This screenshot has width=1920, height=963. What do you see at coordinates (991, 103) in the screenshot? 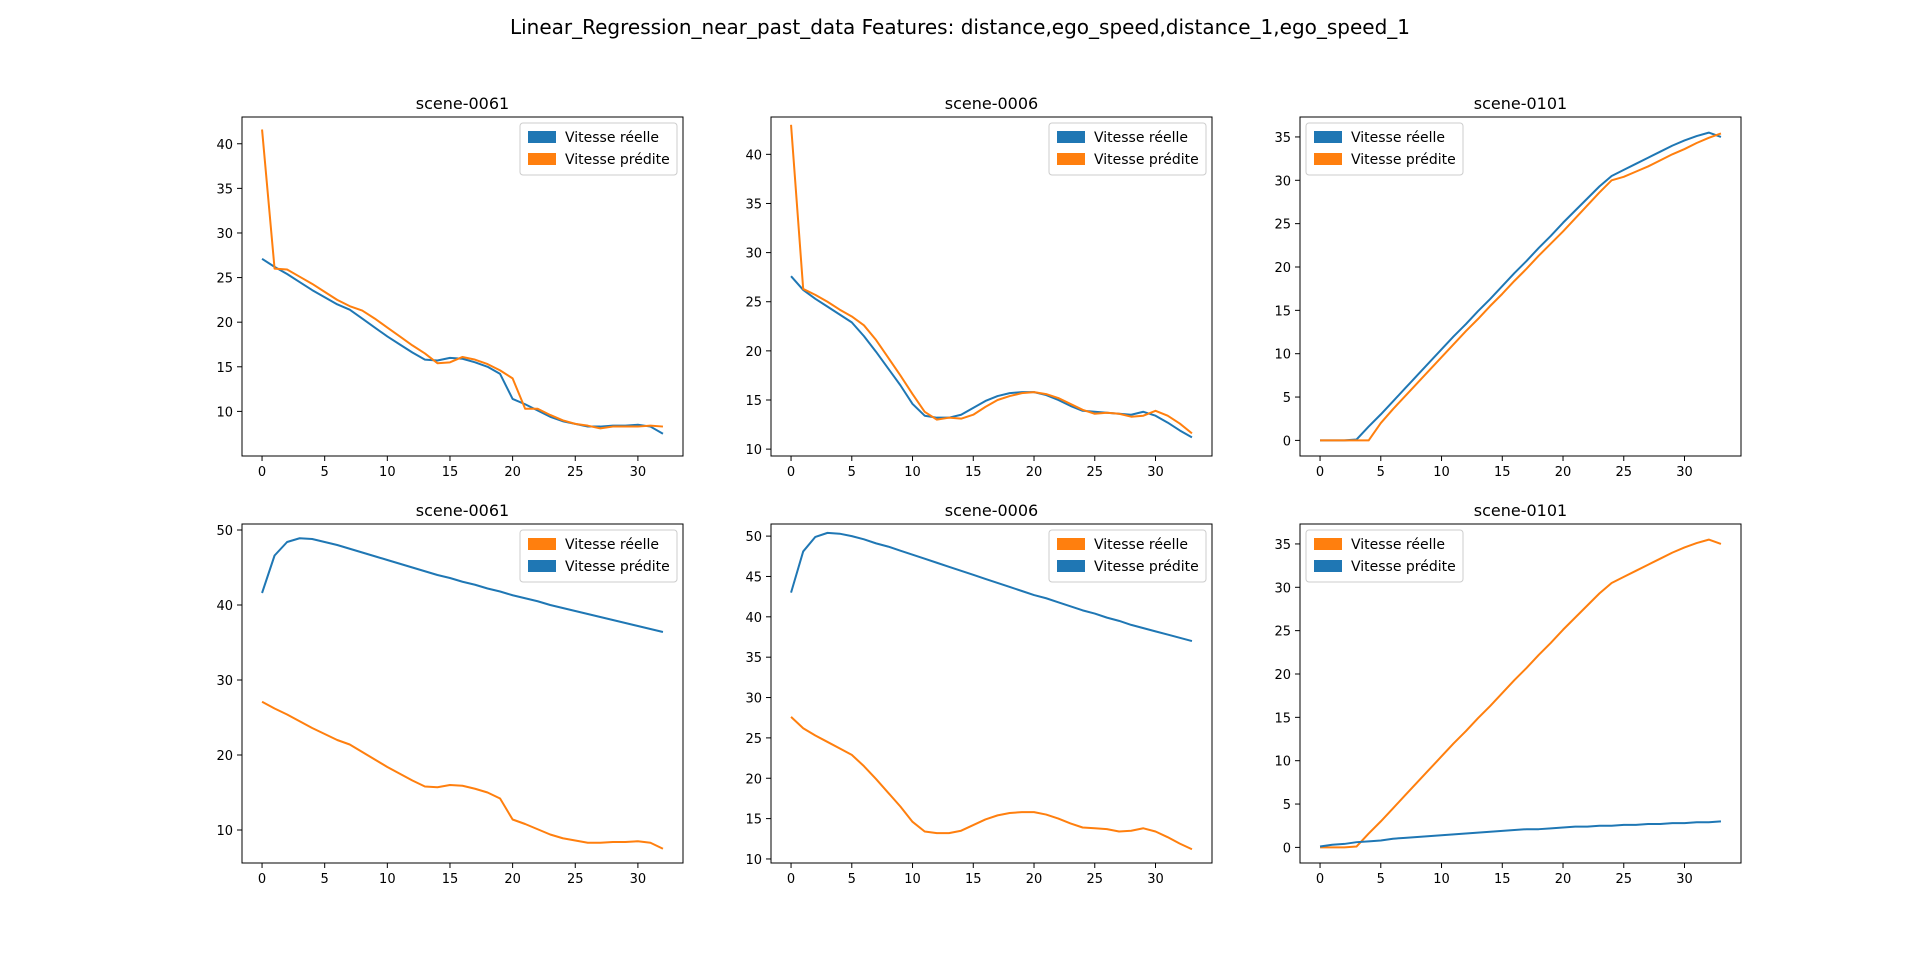
I see `subplot-title: scene-0006` at bounding box center [991, 103].